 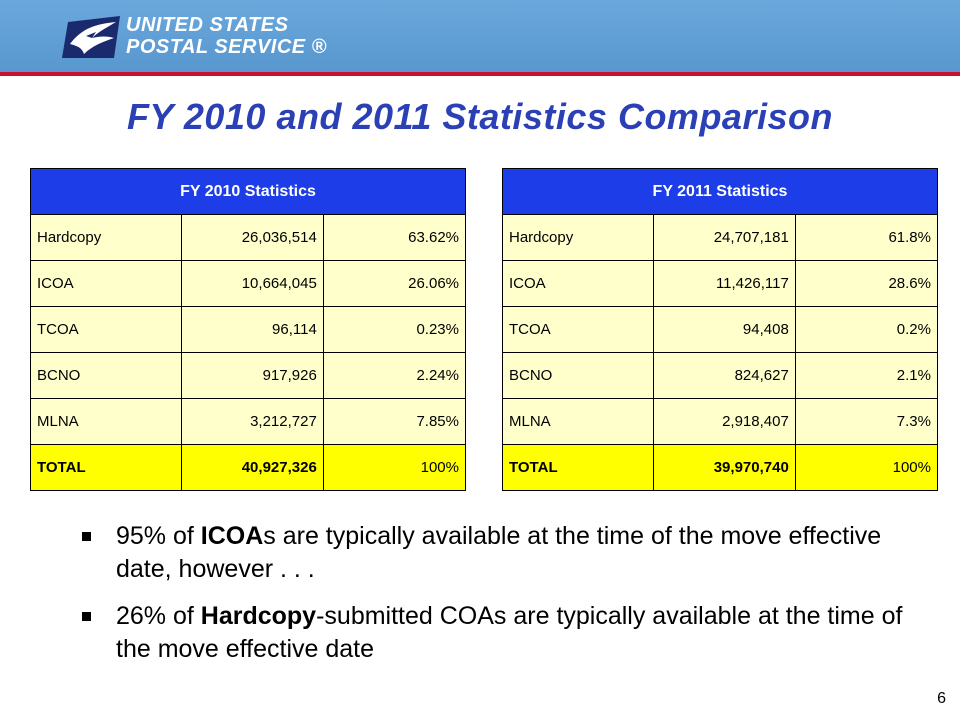 I want to click on row-percent: 0.23%, so click(x=394, y=329).